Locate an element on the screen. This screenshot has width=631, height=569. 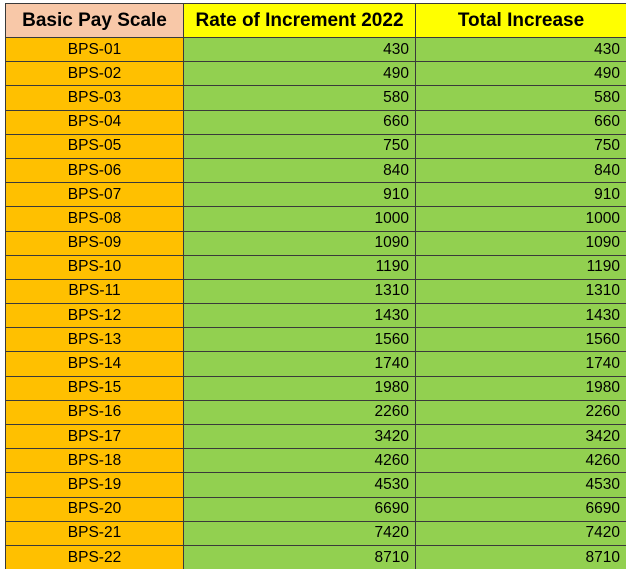
cell-basic-pay-scale: BPS-12 is located at coordinates (94, 316).